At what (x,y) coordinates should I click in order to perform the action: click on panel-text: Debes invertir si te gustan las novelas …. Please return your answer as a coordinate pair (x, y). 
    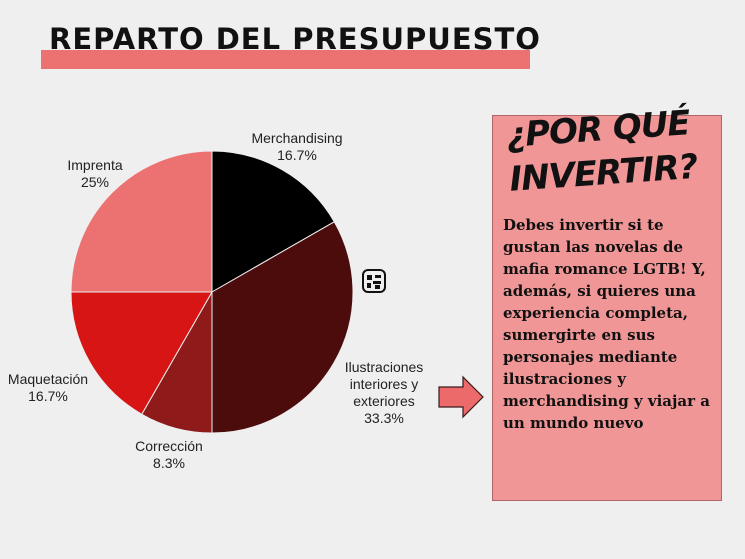
    Looking at the image, I should click on (606, 324).